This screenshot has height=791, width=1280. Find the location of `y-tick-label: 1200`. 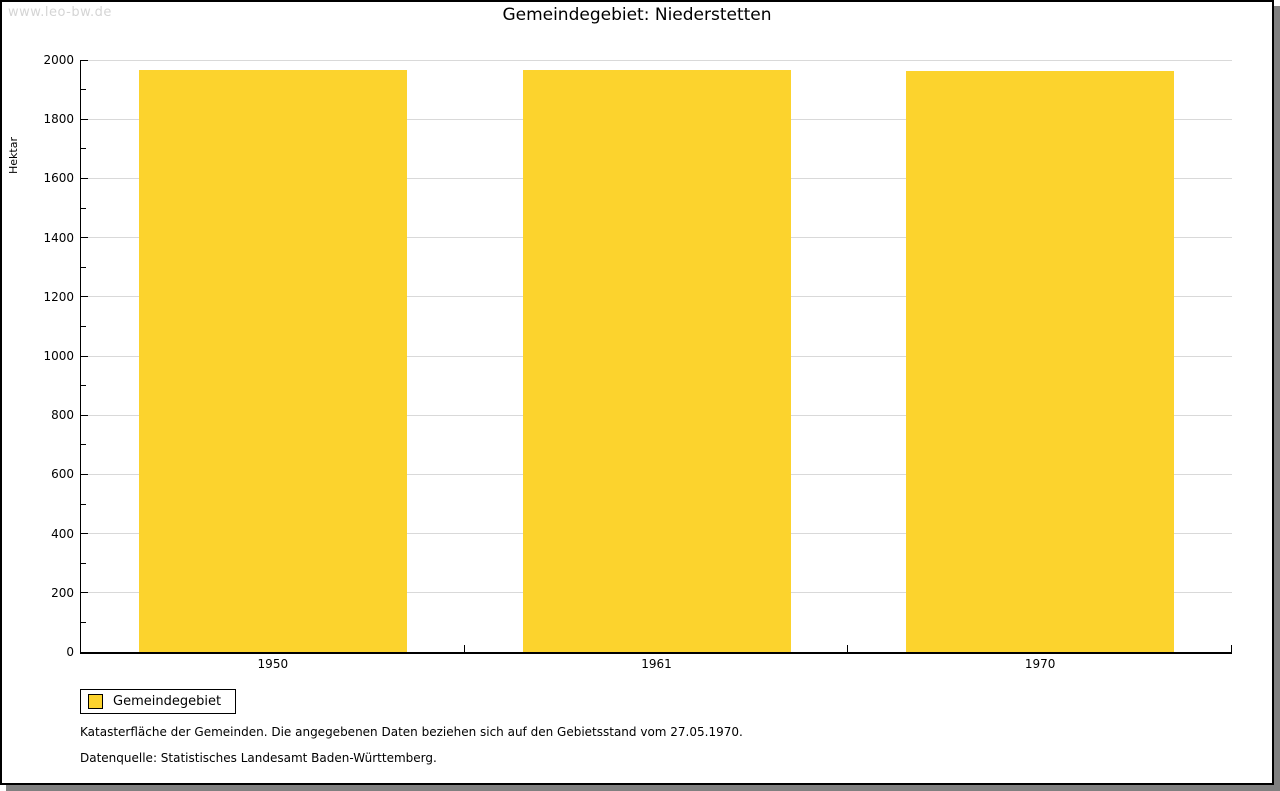

y-tick-label: 1200 is located at coordinates (58, 296).